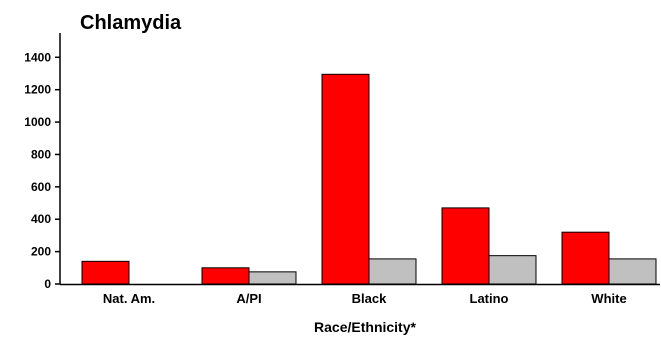 Image resolution: width=661 pixels, height=341 pixels. Describe the element at coordinates (129, 298) in the screenshot. I see `x-category-label: Nat. Am.` at that location.